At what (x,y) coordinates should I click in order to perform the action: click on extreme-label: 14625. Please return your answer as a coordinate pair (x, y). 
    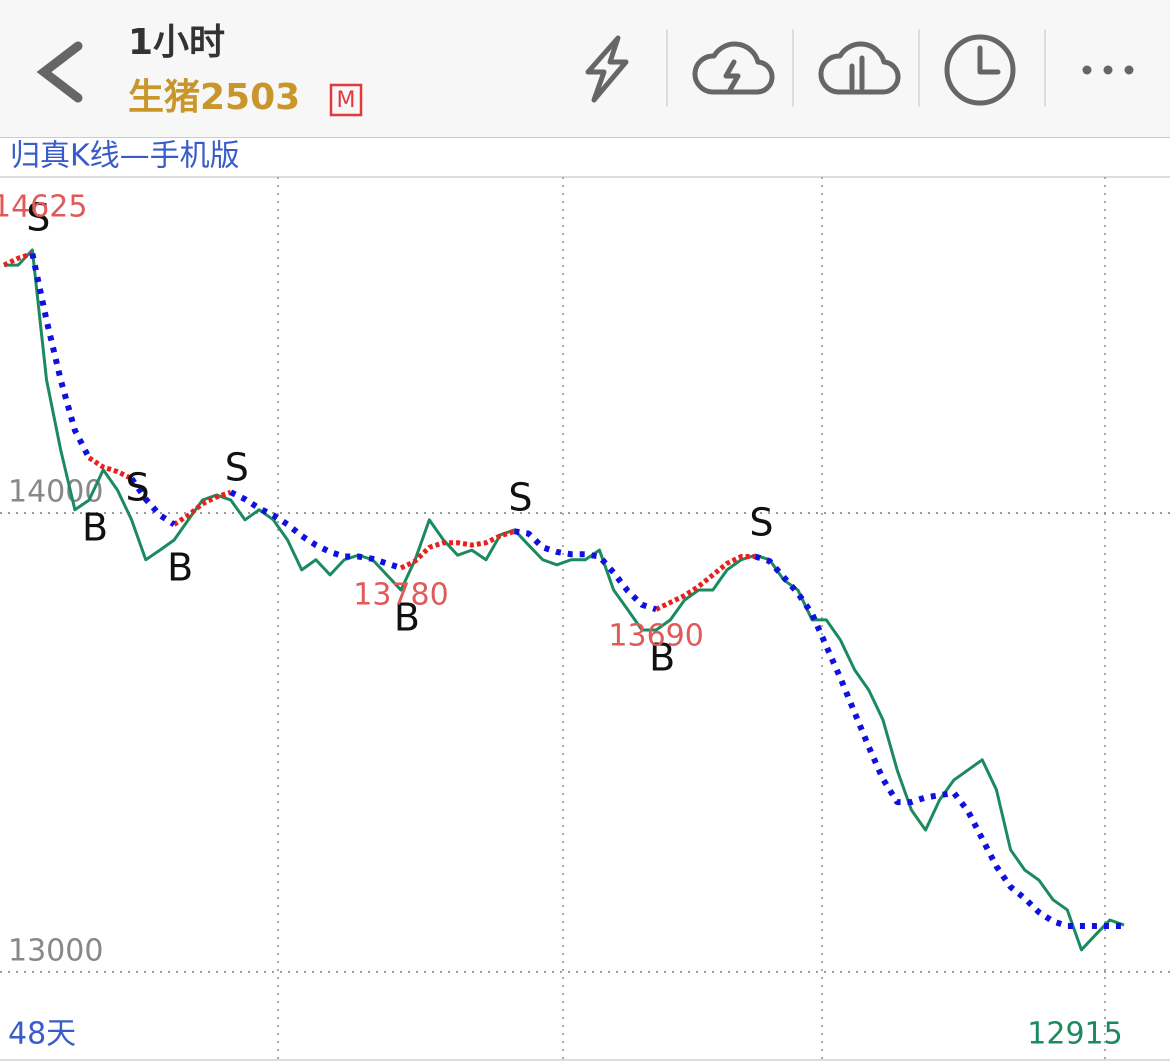
    Looking at the image, I should click on (43, 207).